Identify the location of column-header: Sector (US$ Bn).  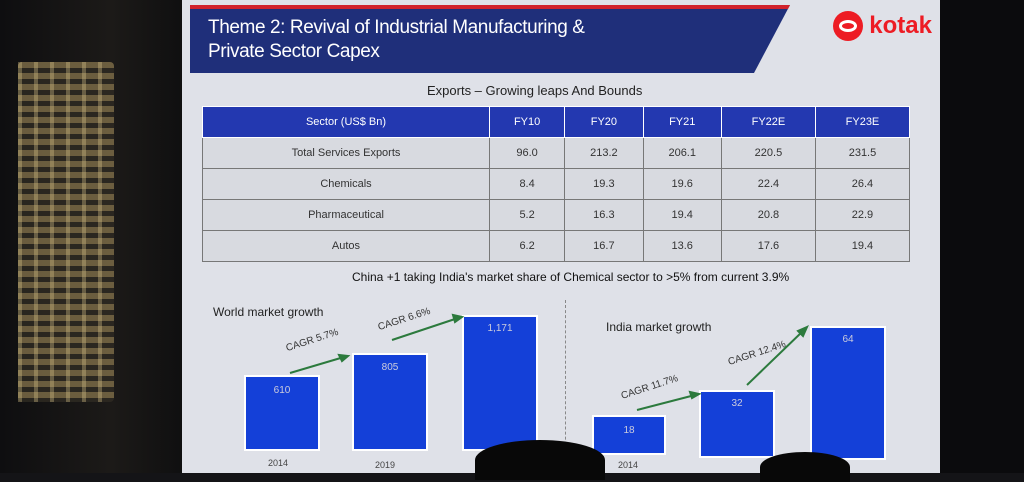
(346, 122).